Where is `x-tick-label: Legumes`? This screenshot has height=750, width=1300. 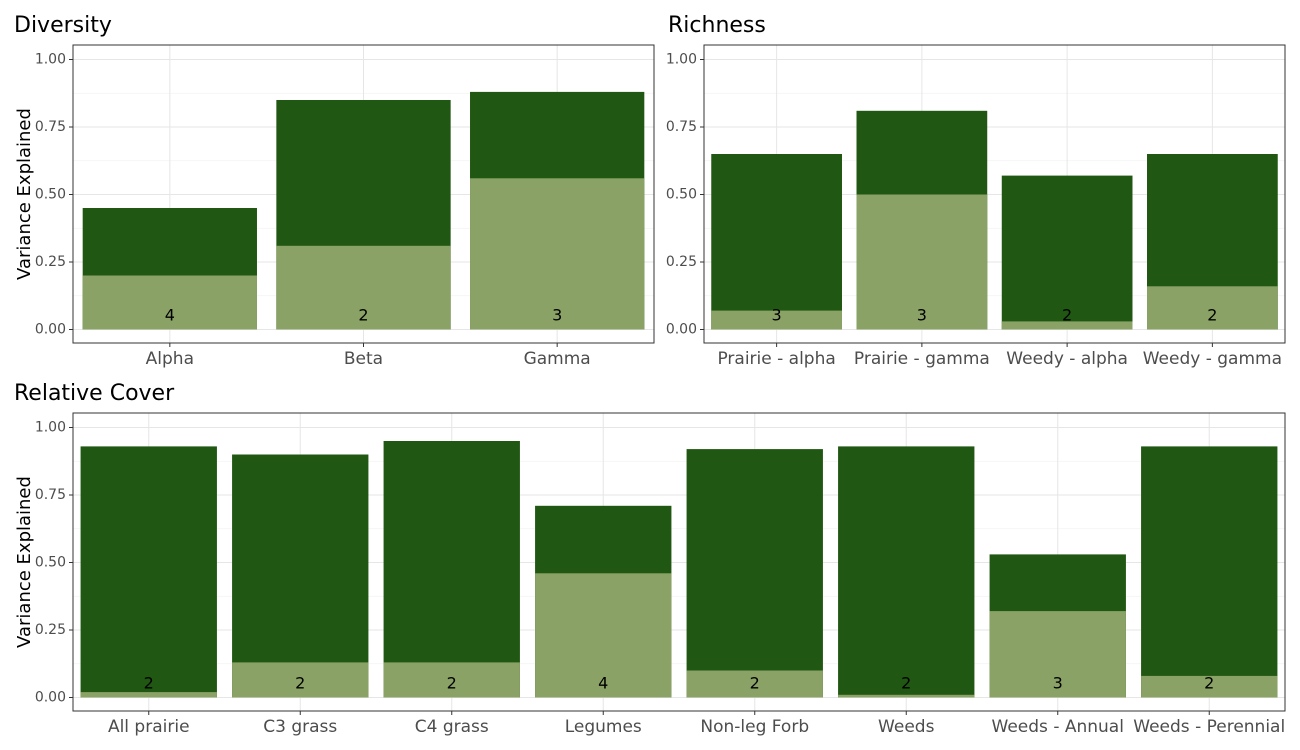
x-tick-label: Legumes is located at coordinates (603, 727).